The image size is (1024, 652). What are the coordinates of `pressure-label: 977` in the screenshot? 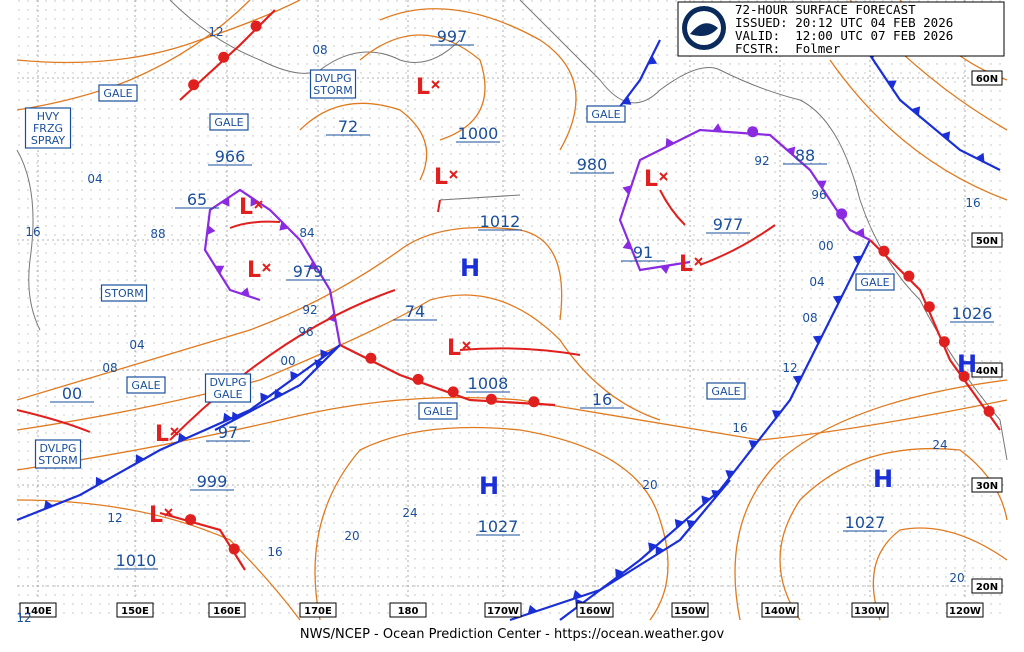 It's located at (728, 224).